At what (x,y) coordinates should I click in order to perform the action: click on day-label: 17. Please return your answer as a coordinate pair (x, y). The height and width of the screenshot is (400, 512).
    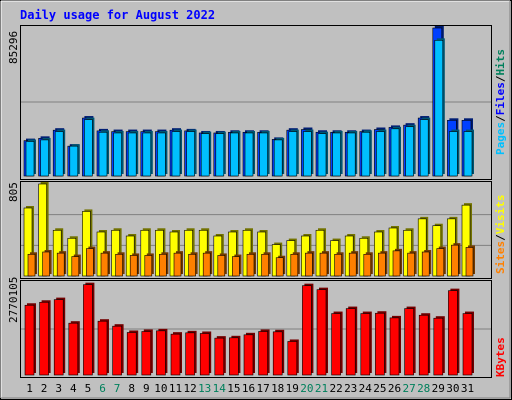
    Looking at the image, I should click on (262, 388).